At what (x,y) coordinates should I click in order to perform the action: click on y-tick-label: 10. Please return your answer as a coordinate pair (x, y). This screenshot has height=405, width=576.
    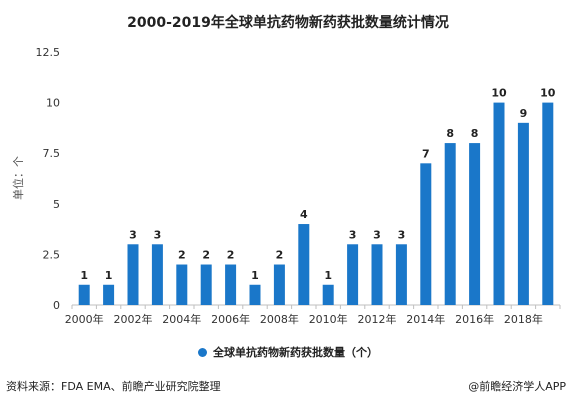
    Looking at the image, I should click on (53, 103).